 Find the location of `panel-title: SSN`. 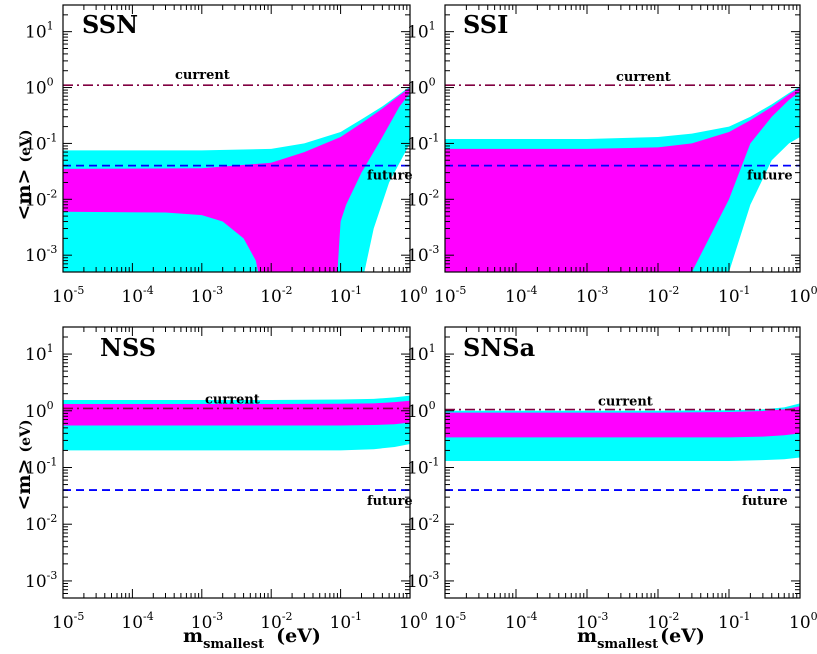

panel-title: SSN is located at coordinates (110, 24).